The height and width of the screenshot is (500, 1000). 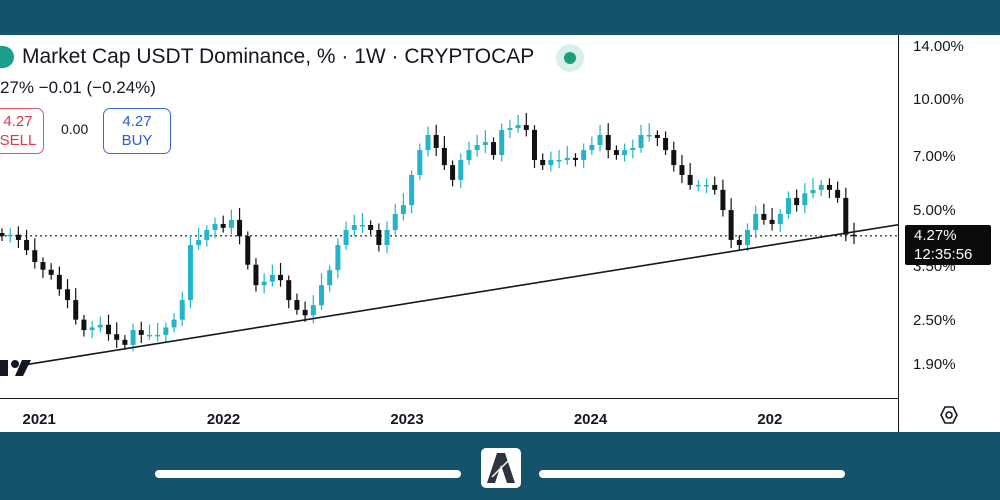 I want to click on buy-label: BUY, so click(x=137, y=140).